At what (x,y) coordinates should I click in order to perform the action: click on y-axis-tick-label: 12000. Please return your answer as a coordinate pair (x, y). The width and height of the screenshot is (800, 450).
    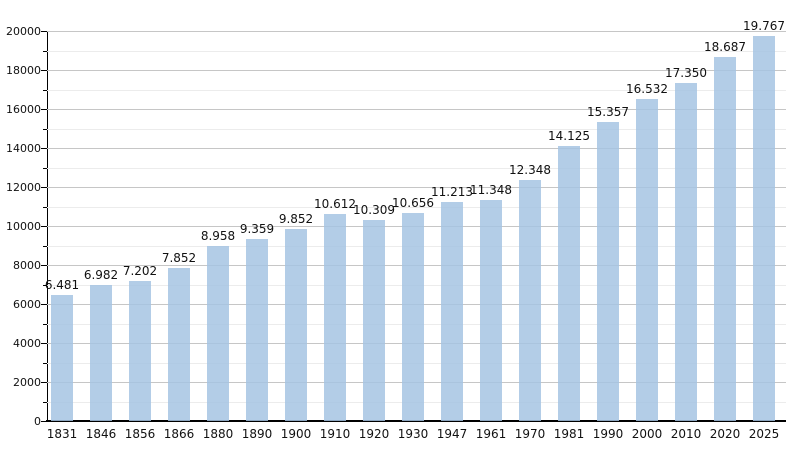
    Looking at the image, I should click on (23, 187).